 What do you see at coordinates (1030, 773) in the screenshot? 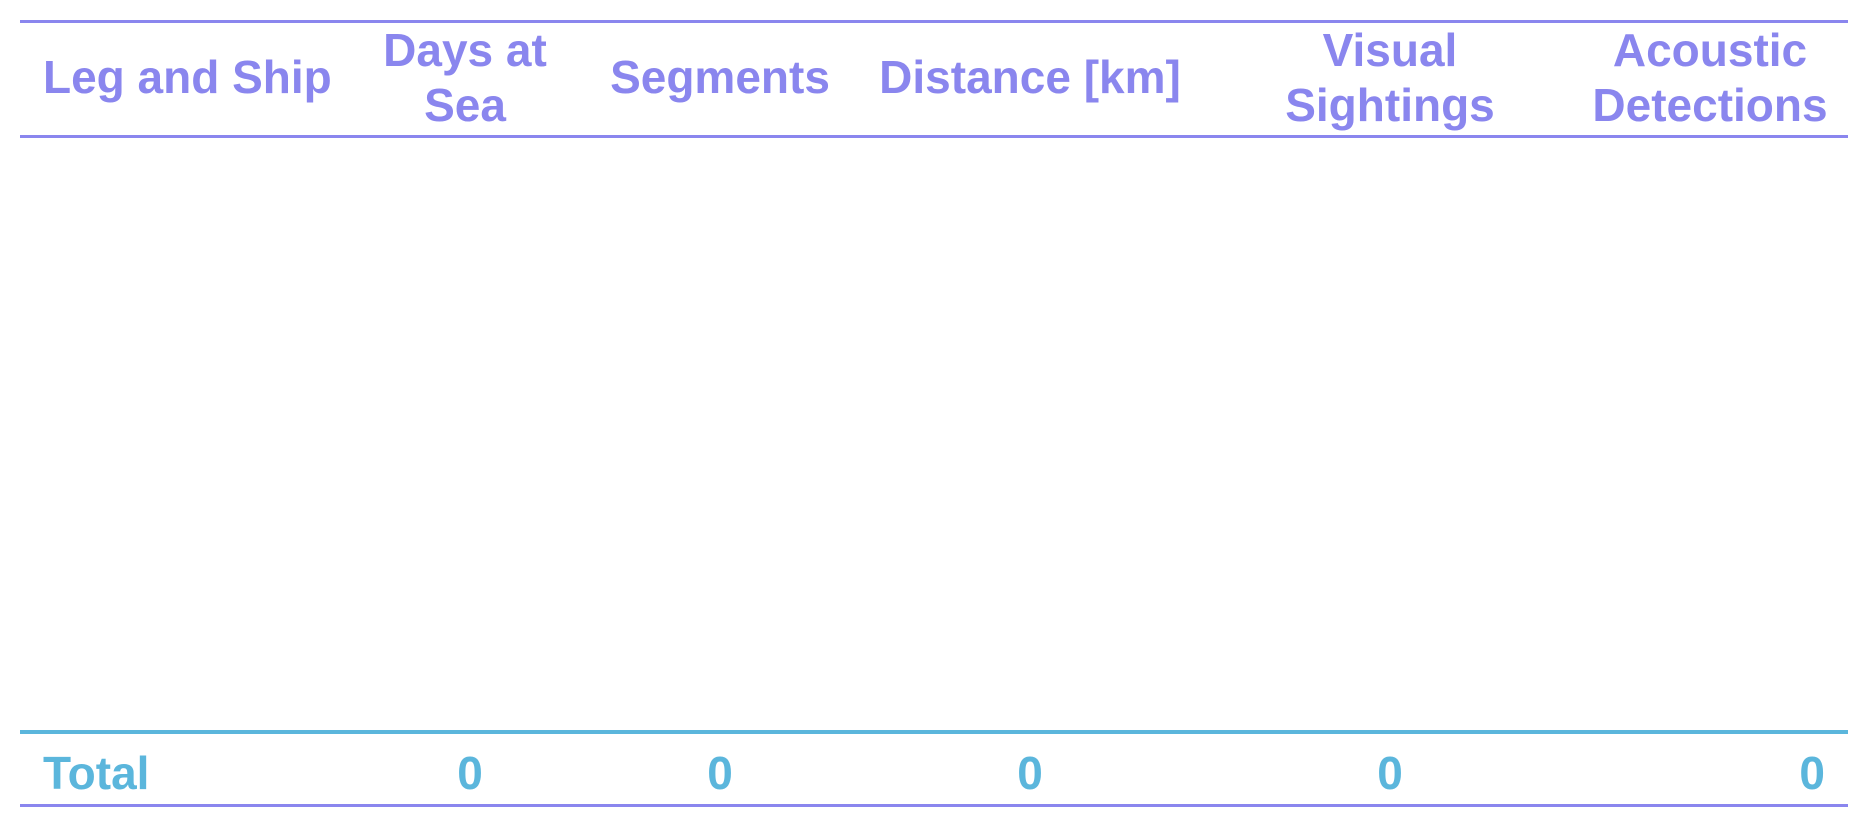
I see `total-distance: 0` at bounding box center [1030, 773].